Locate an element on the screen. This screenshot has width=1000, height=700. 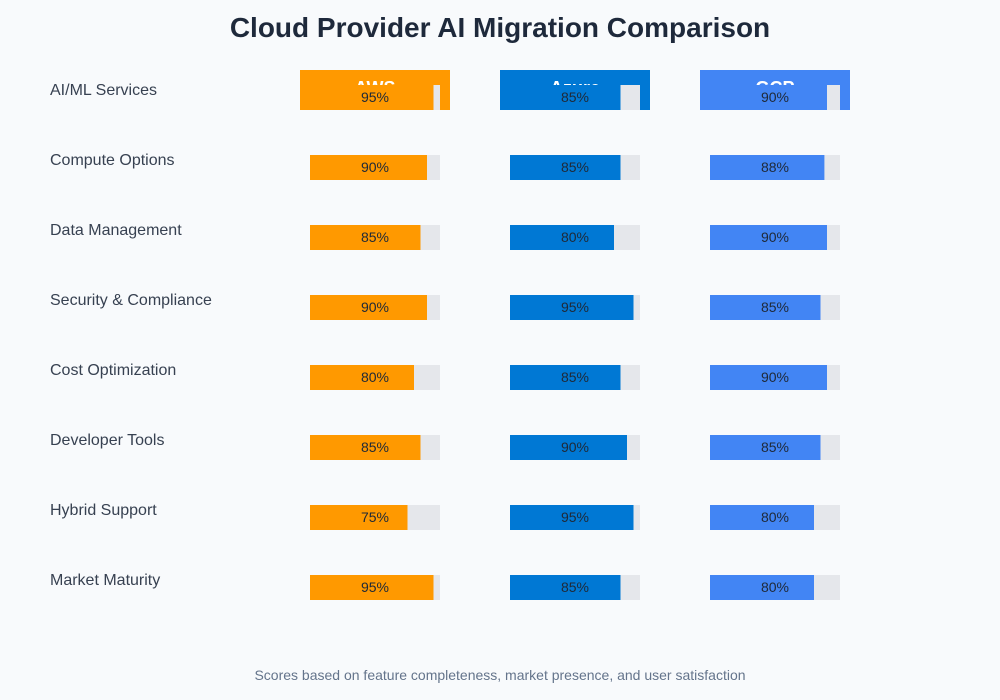
row-label: AI/ML Services is located at coordinates (103, 90).